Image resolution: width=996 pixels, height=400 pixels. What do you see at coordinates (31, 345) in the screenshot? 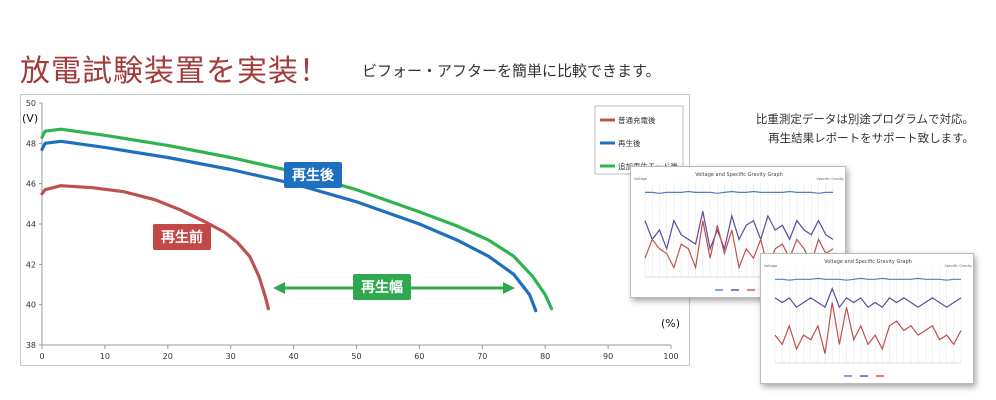
I see `y-tick-label: 38` at bounding box center [31, 345].